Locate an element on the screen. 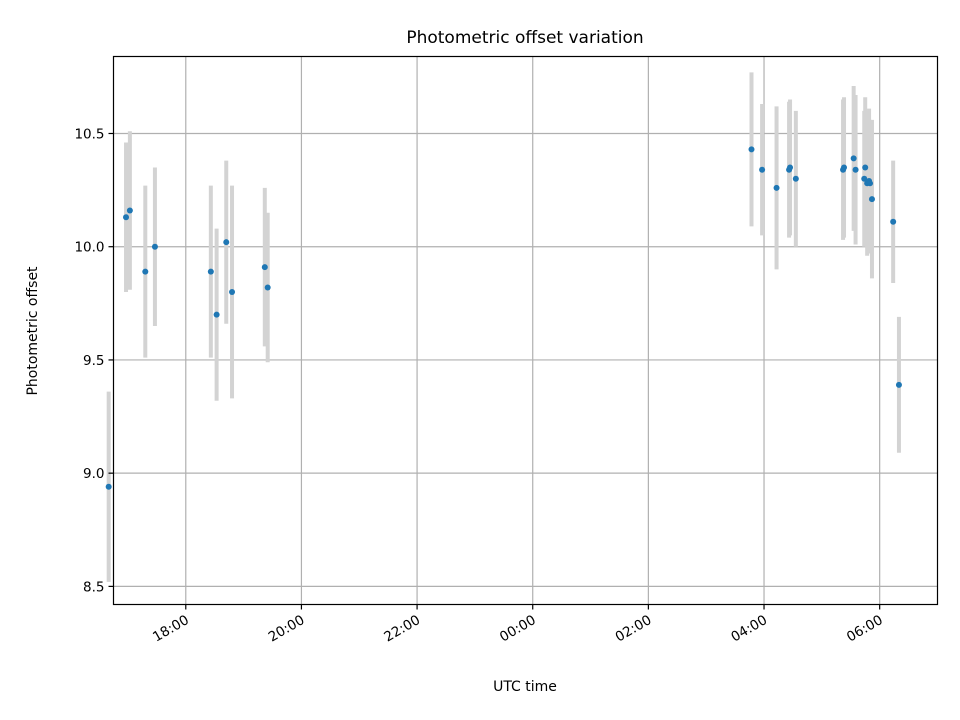  y-tick-label: 10.0 is located at coordinates (89, 248).